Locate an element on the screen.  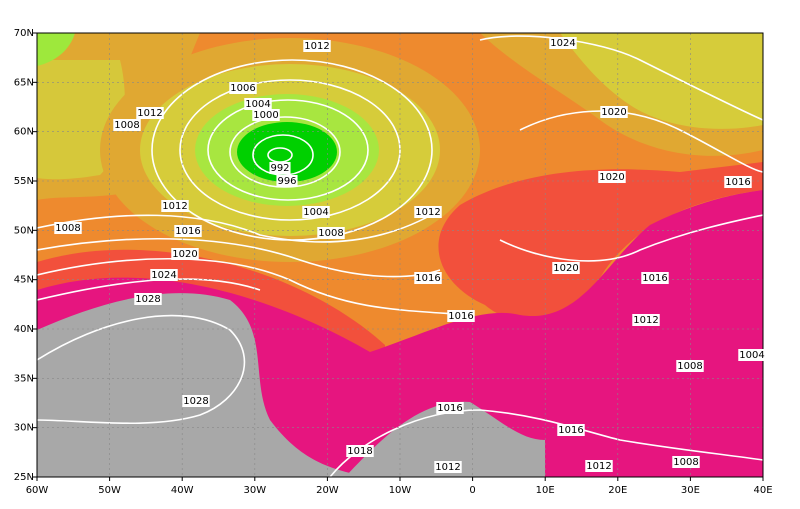
isobar-value: 1006 is located at coordinates (242, 88).